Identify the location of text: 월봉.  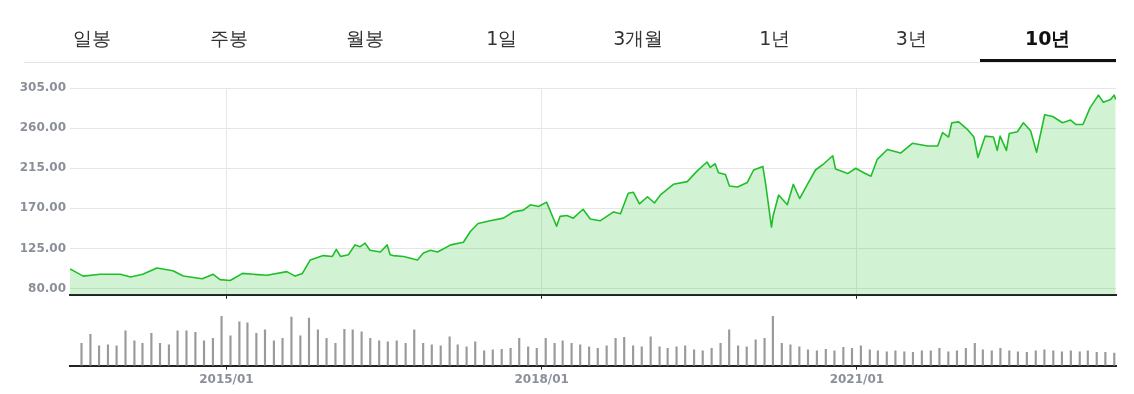
(365, 38).